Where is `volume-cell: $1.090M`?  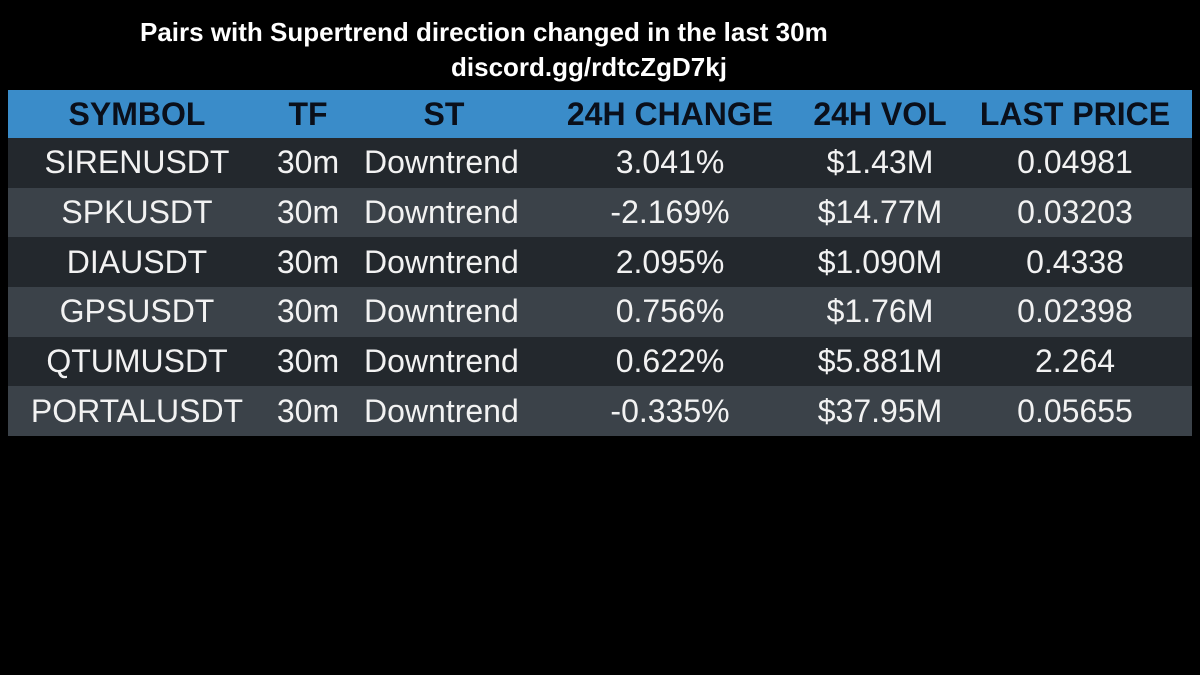
volume-cell: $1.090M is located at coordinates (880, 262).